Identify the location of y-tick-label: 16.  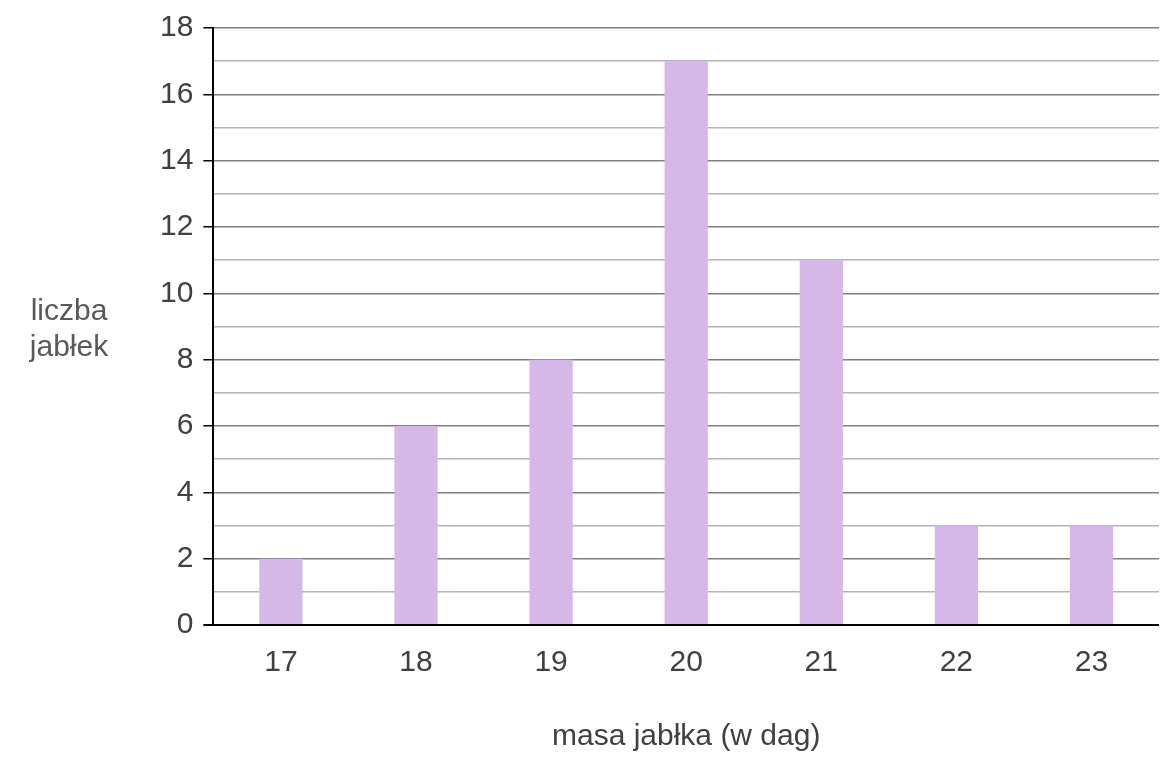
(176, 92).